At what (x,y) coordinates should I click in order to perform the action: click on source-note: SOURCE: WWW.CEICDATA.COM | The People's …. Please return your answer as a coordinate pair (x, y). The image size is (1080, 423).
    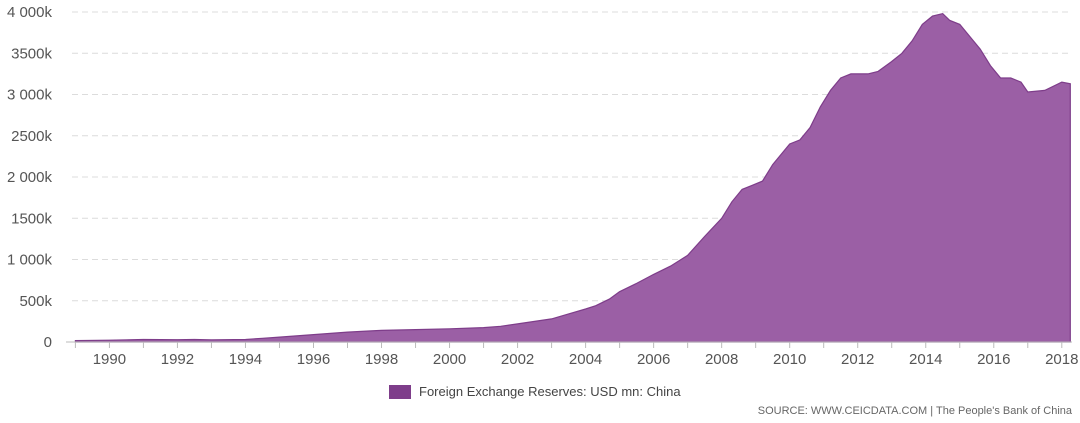
    Looking at the image, I should click on (914, 411).